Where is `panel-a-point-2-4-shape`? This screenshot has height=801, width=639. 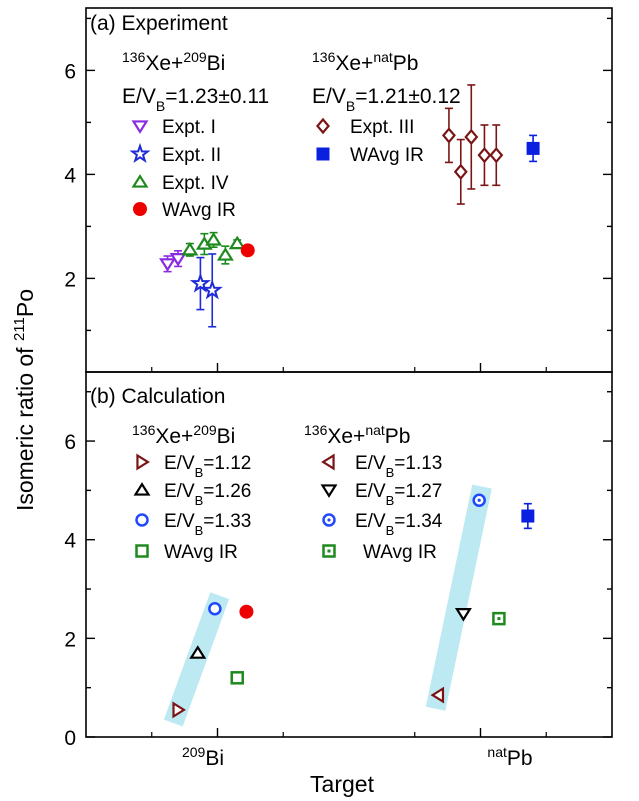 panel-a-point-2-4-shape is located at coordinates (237, 242).